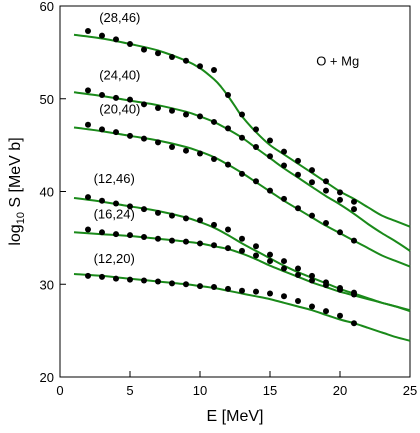 This screenshot has width=420, height=433. I want to click on y-tick-label: 30, so click(47, 284).